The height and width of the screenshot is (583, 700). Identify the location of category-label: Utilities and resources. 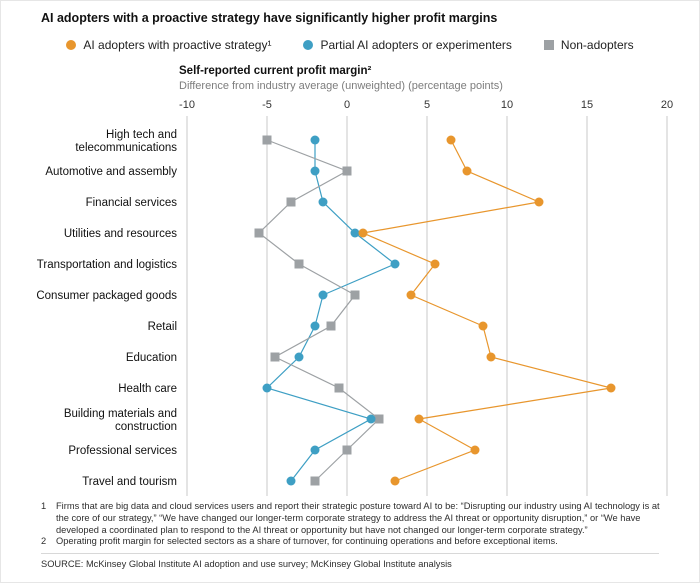
(120, 234).